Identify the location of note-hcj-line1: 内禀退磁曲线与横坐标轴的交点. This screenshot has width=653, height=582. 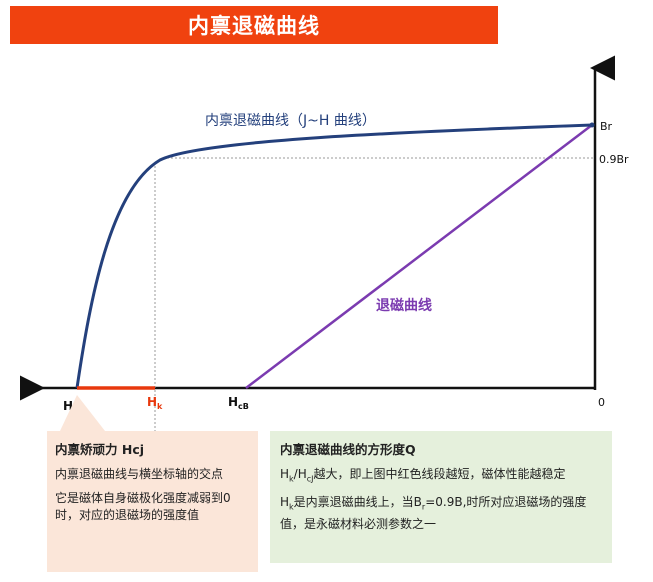
(139, 474).